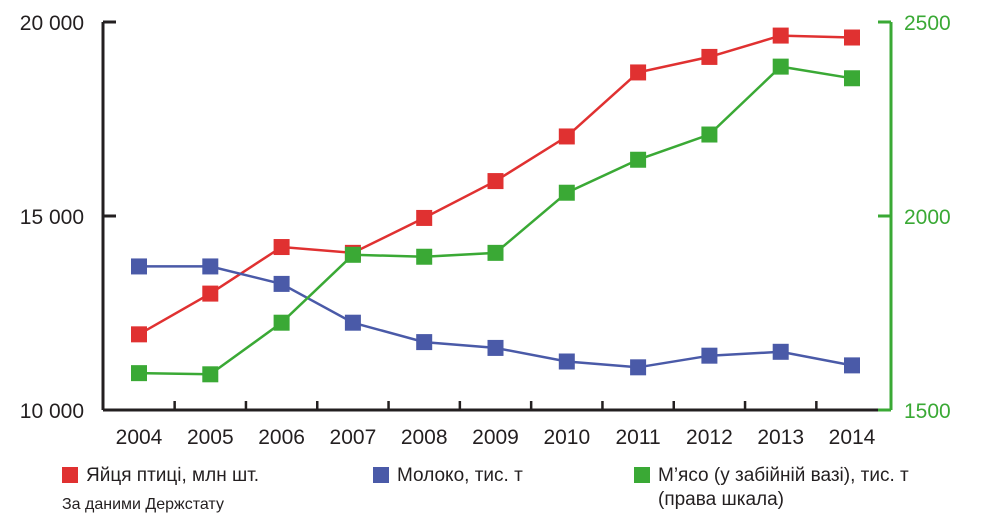 This screenshot has width=988, height=522. I want to click on legend-eggs-swatch, so click(70, 475).